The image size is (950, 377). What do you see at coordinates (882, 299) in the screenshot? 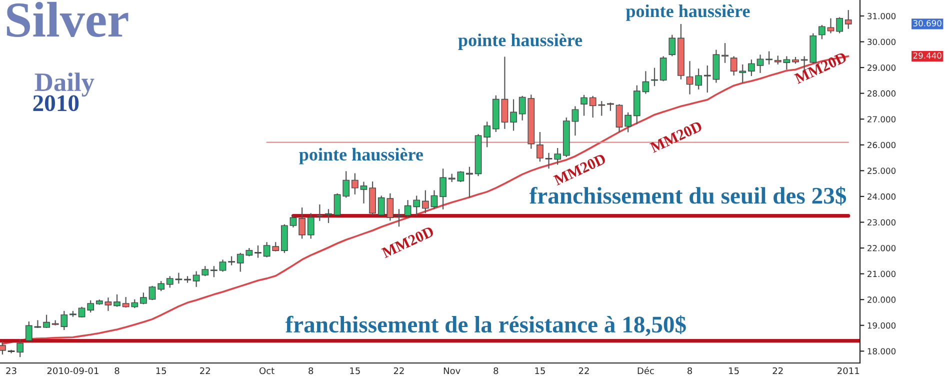
I see `y-tick-label: 20.000` at bounding box center [882, 299].